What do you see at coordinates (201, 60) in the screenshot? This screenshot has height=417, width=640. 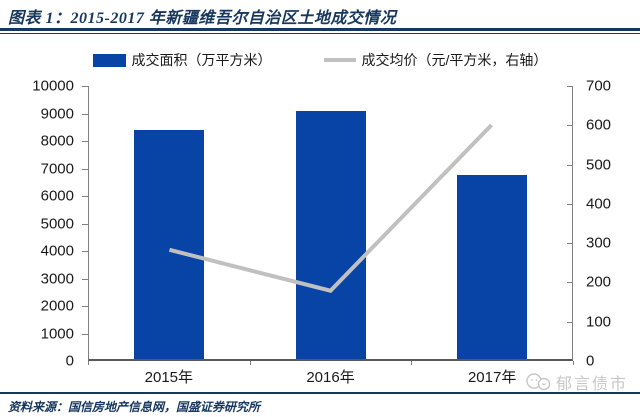 I see `legend-label: 成交面积（万平方米）` at bounding box center [201, 60].